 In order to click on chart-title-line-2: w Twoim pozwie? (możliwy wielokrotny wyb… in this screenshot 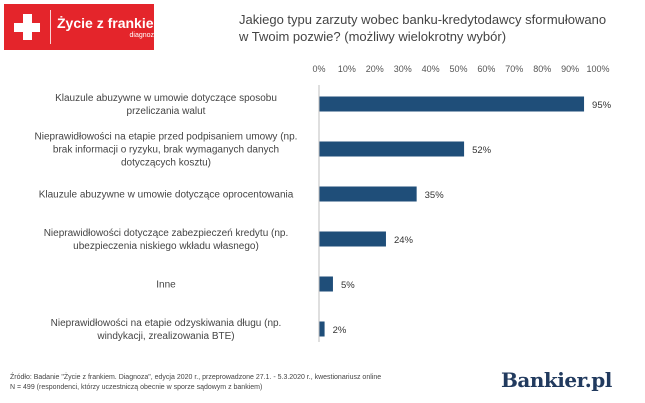, I will do `click(373, 36)`.